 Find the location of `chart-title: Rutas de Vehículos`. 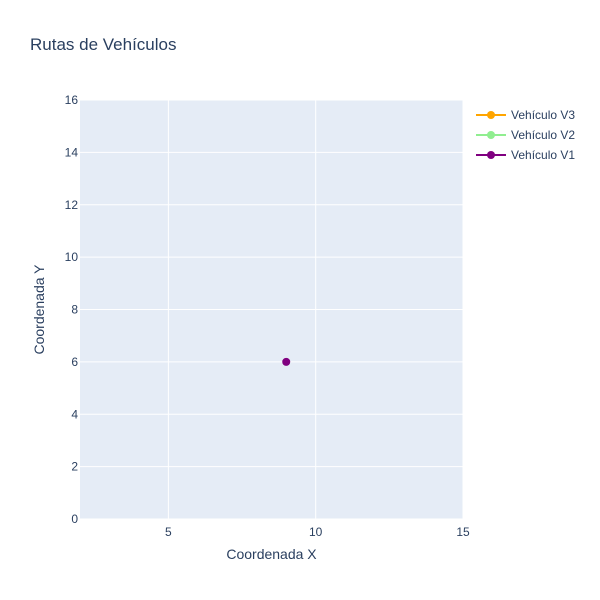

chart-title: Rutas de Vehículos is located at coordinates (103, 44).